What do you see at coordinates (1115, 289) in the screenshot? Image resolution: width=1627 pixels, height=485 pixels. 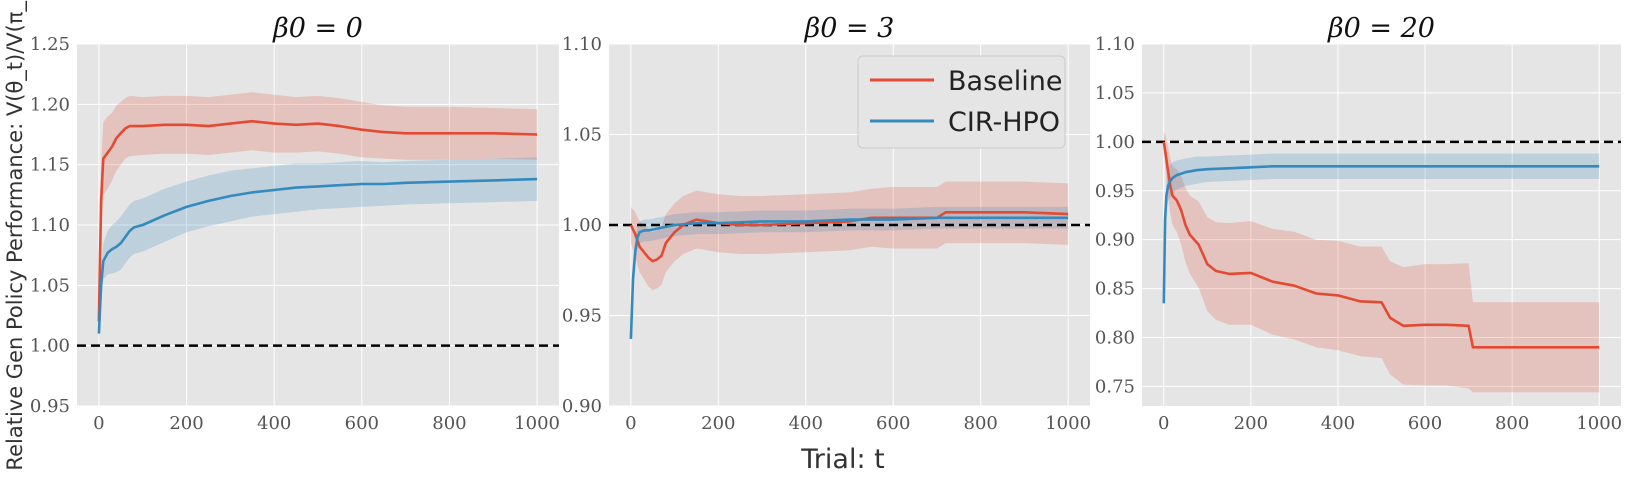 I see `y-tick-label: 0.85` at bounding box center [1115, 289].